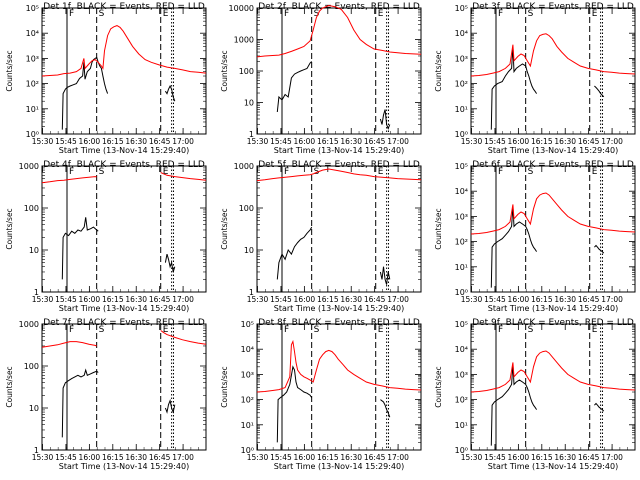 The height and width of the screenshot is (480, 640). What do you see at coordinates (553, 165) in the screenshot?
I see `chart-title: Det 6f, BLACK = Events, RED = LLD` at bounding box center [553, 165].